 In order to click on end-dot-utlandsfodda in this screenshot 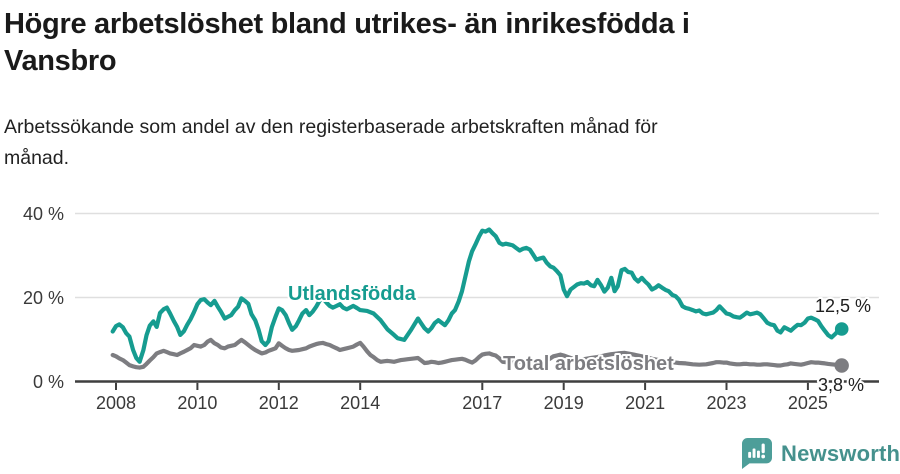, I will do `click(841, 329)`.